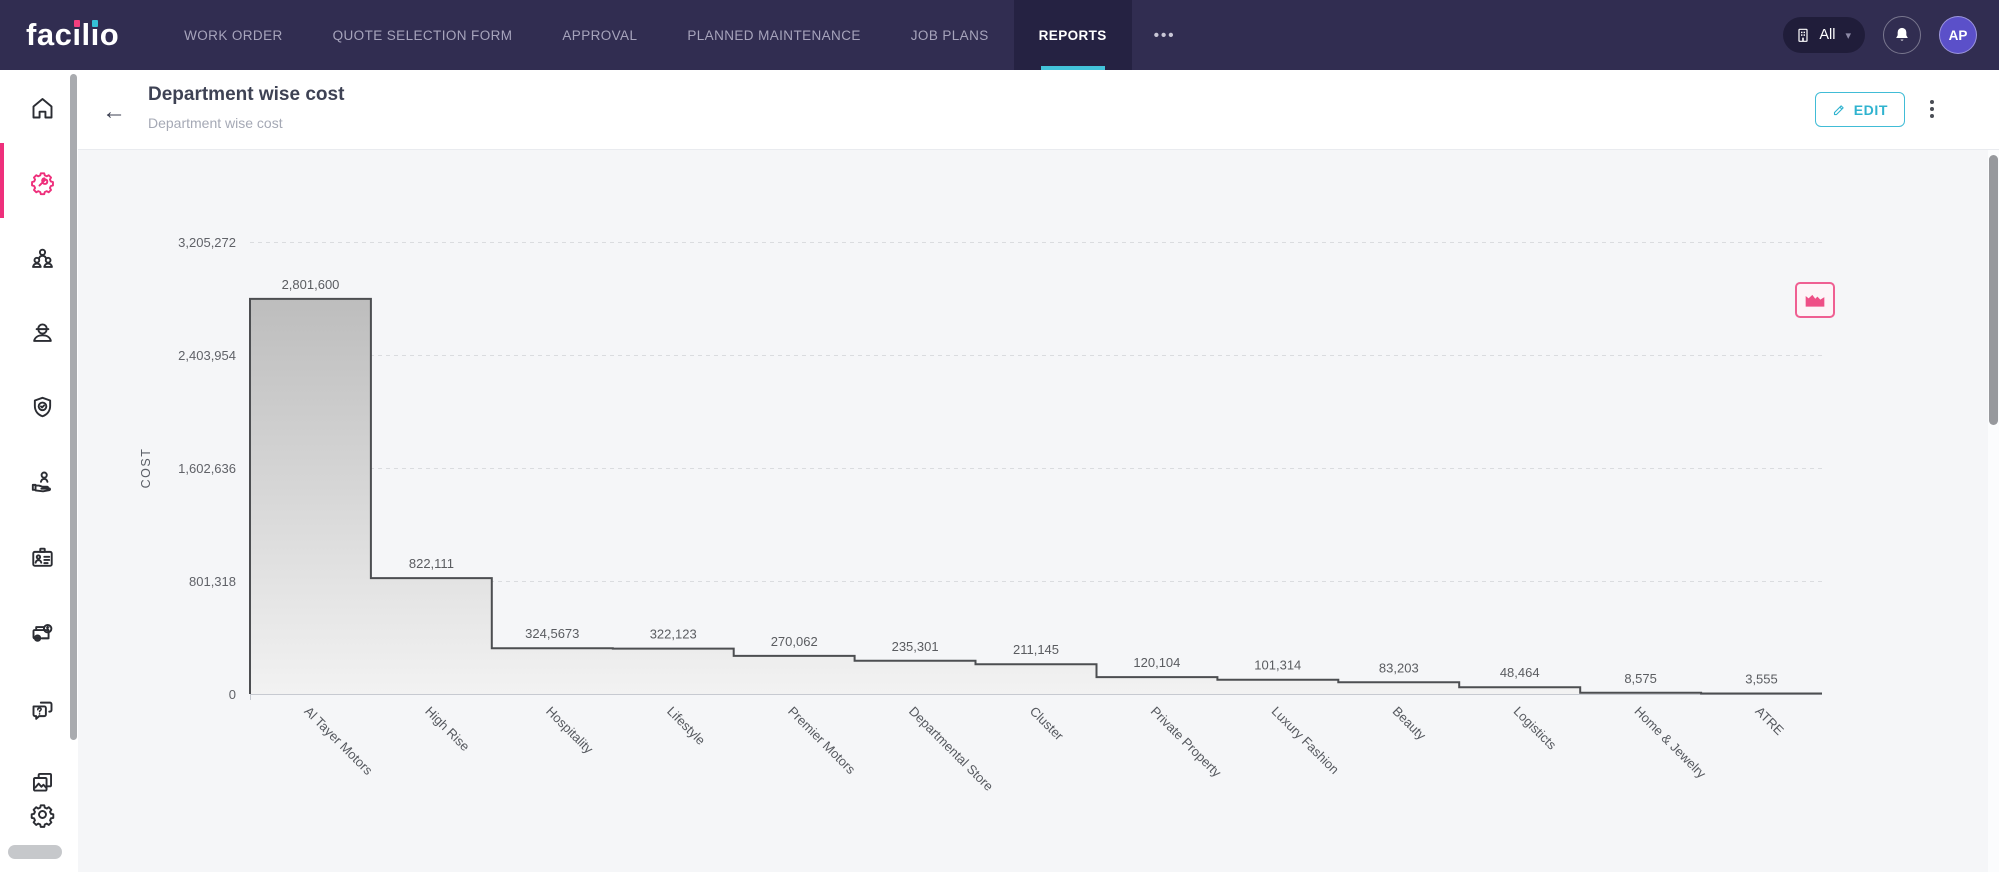 The width and height of the screenshot is (1999, 872). I want to click on svg-text: Beauty, so click(1410, 724).